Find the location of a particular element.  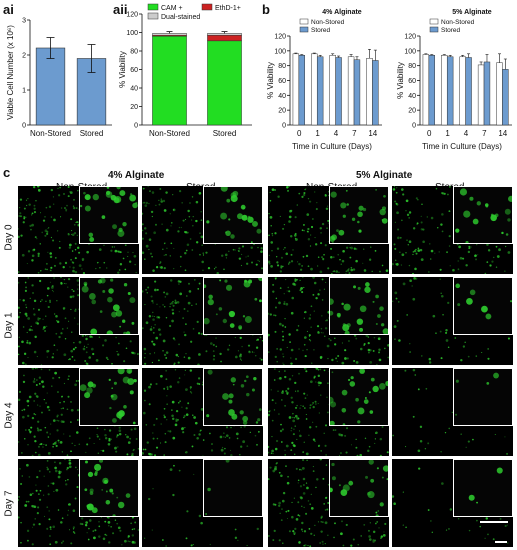

stacked-bar-segment is located at coordinates (169, 34).